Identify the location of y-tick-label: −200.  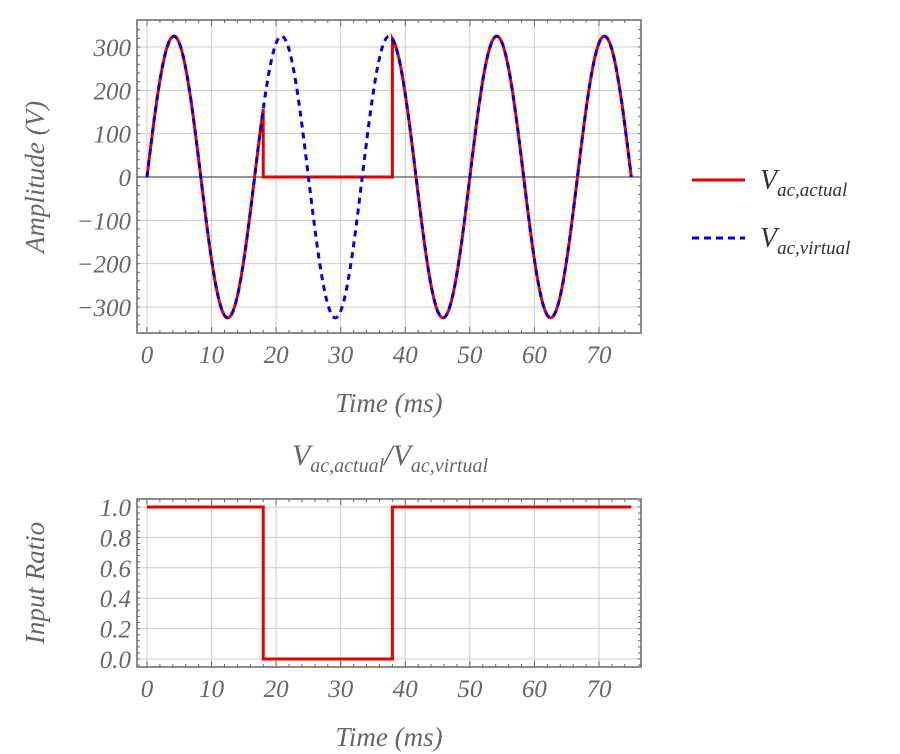
(104, 265).